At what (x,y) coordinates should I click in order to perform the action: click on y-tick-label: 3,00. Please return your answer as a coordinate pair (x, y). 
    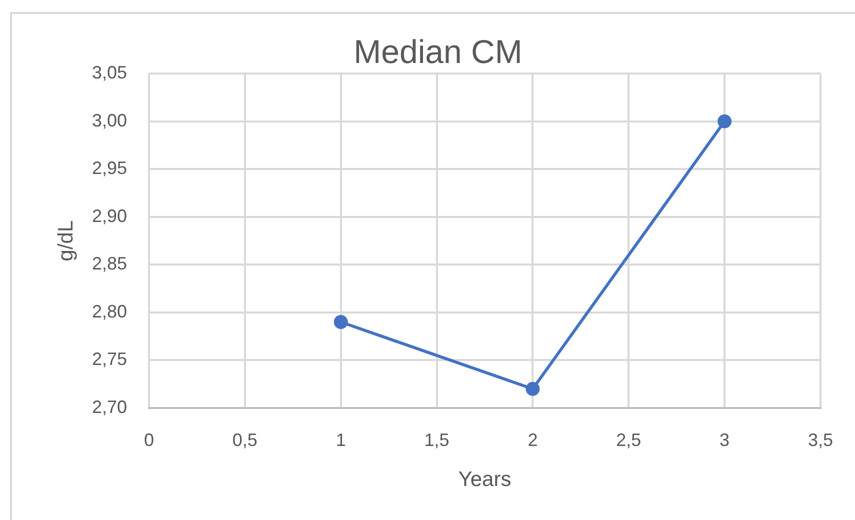
    Looking at the image, I should click on (109, 120).